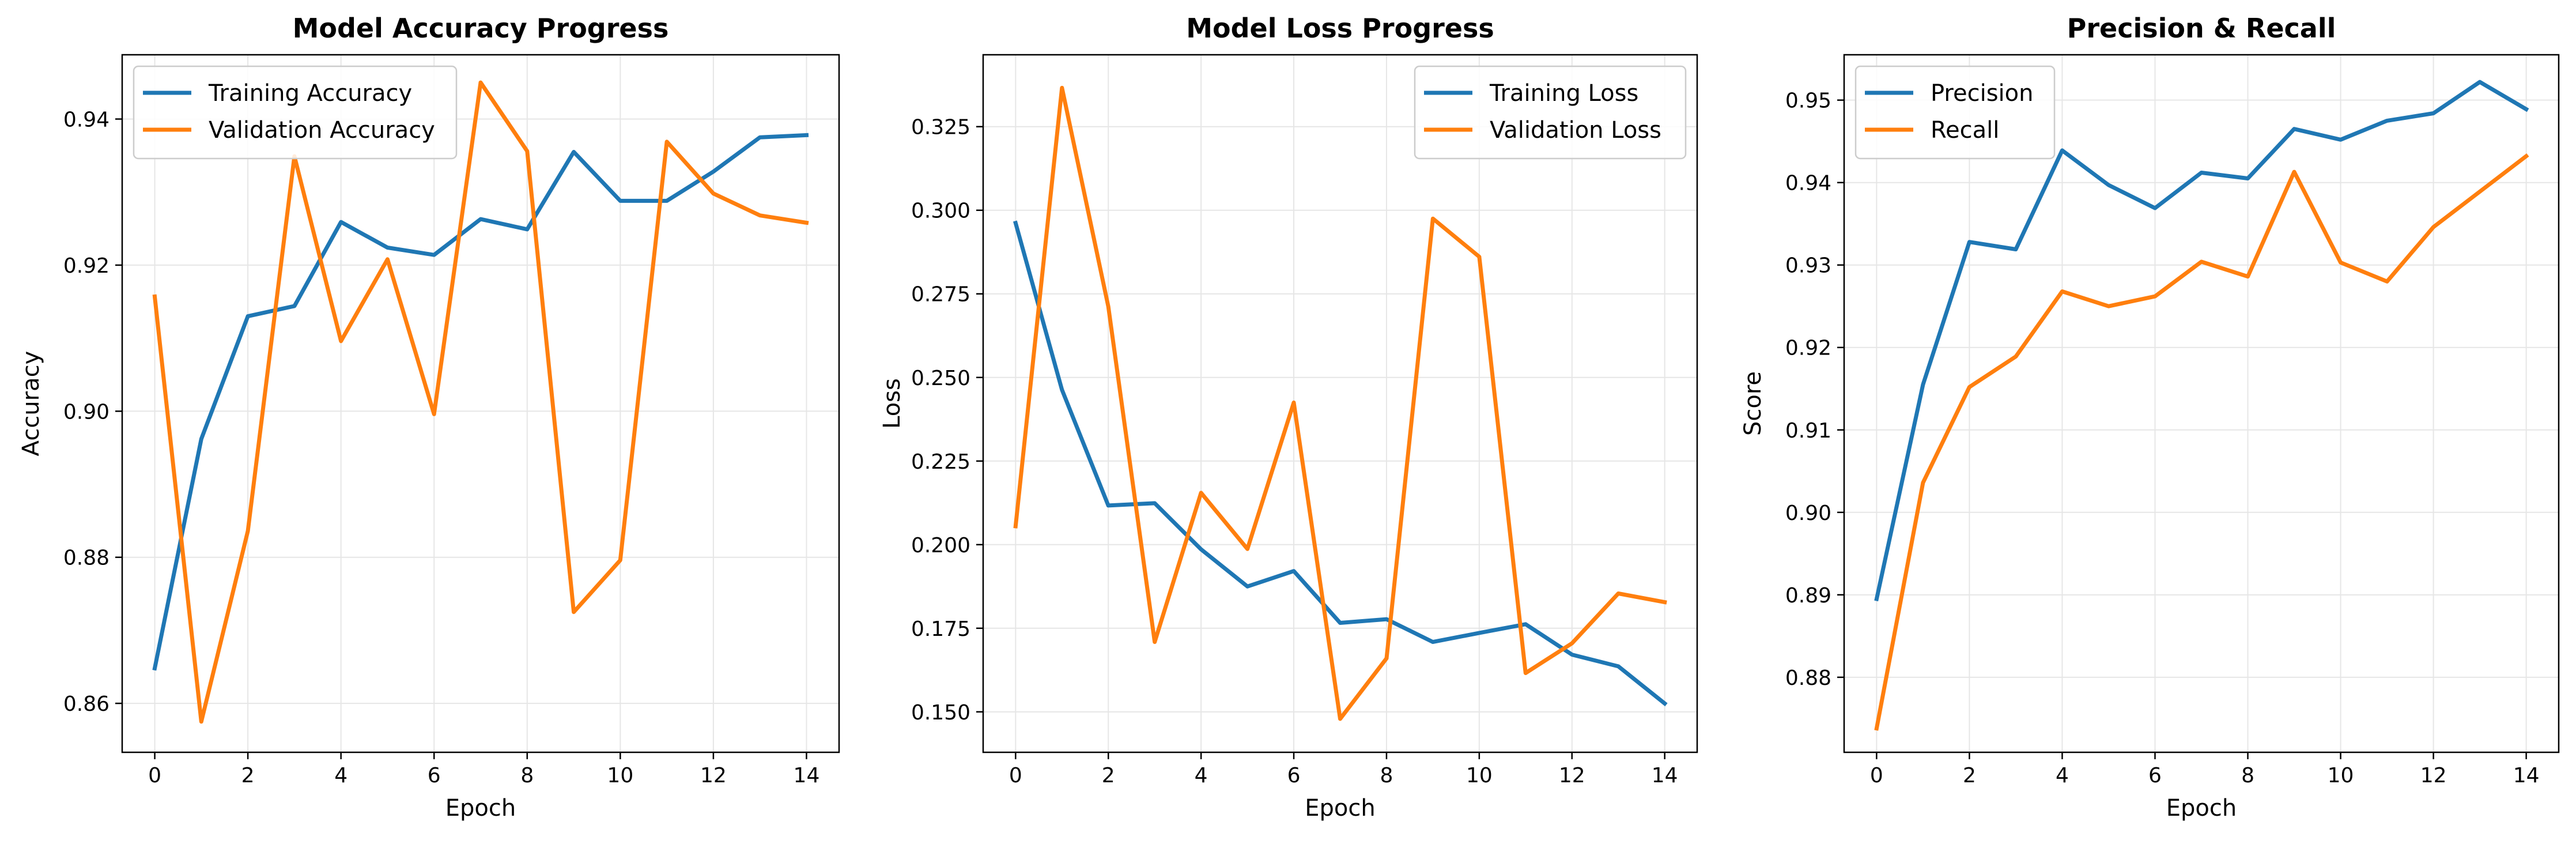 This screenshot has height=848, width=2576. I want to click on legend: Precision Recall, so click(1955, 113).